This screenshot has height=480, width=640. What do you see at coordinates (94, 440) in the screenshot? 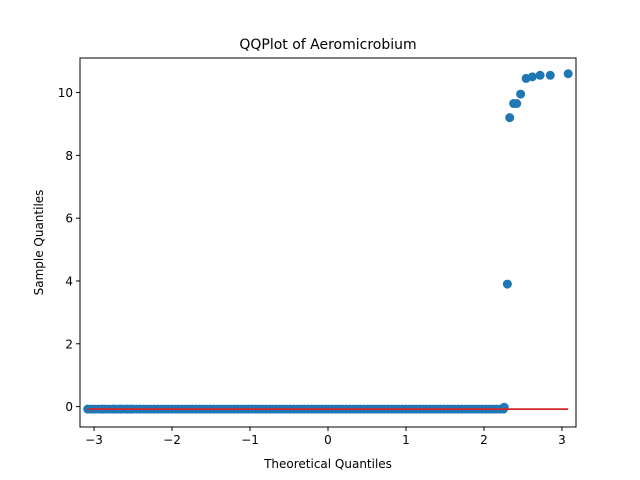
I see `x-tick-label: −3` at bounding box center [94, 440].